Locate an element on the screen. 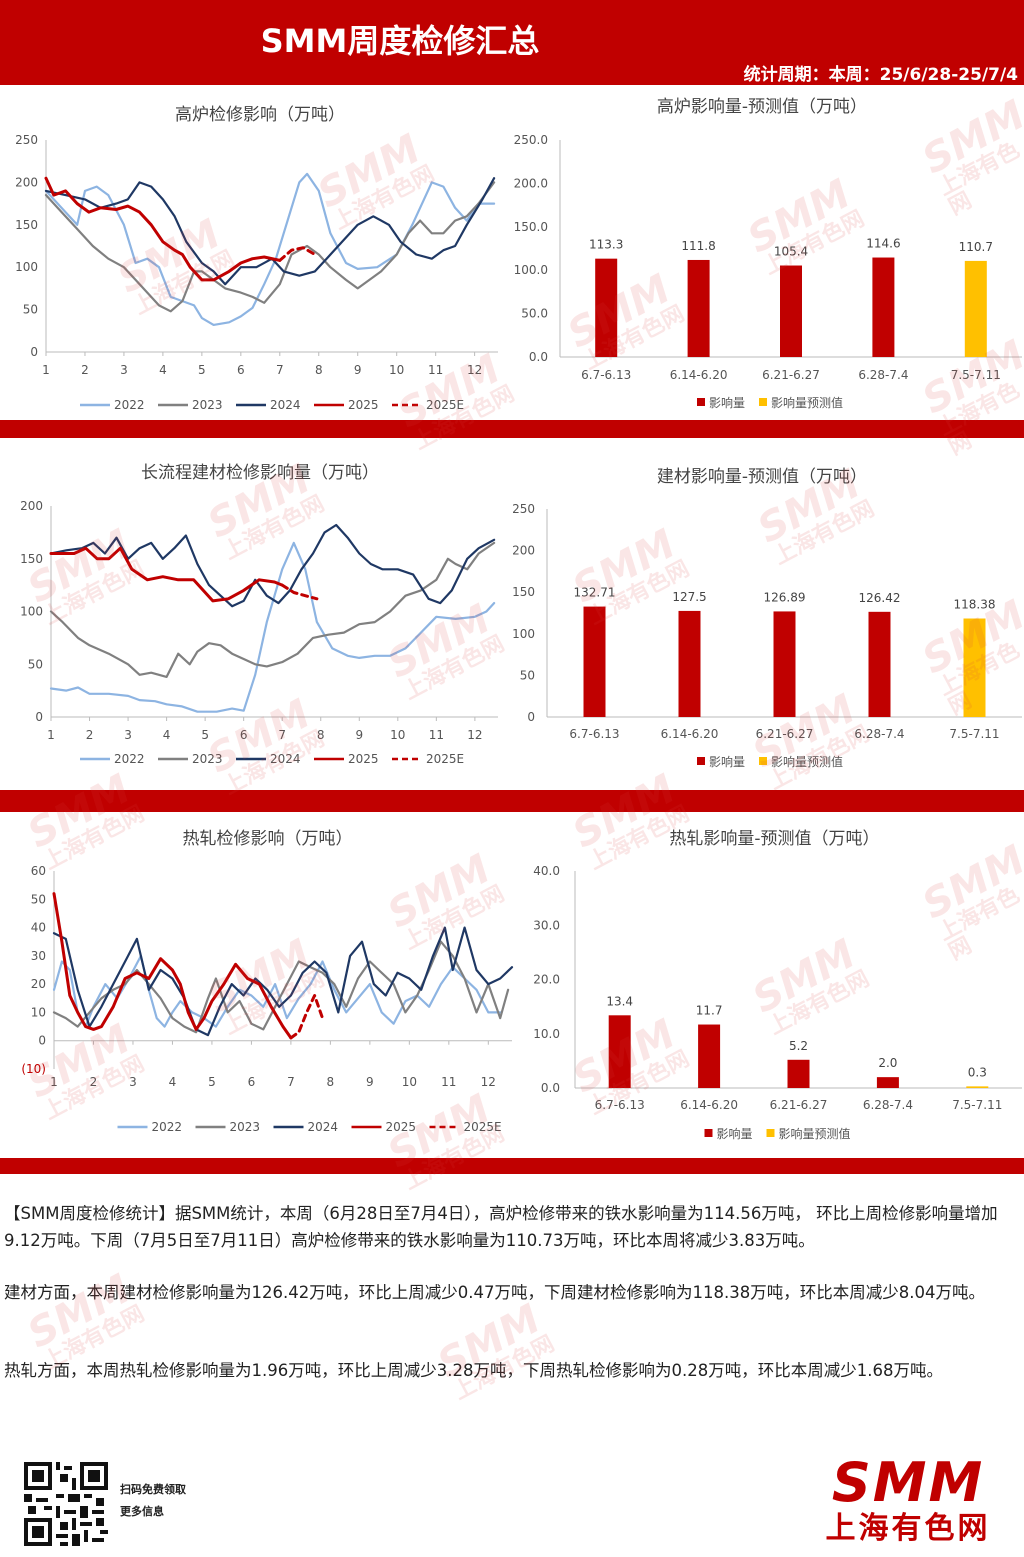 This screenshot has width=1024, height=1557. y-tick-label: 40.0 is located at coordinates (546, 871).